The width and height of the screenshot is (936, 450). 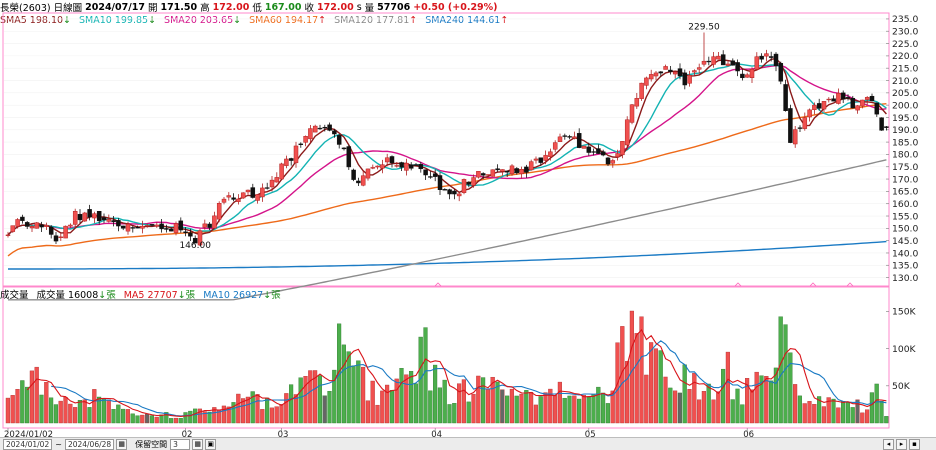 I want to click on price-tick-label: 200.0, so click(x=905, y=105).